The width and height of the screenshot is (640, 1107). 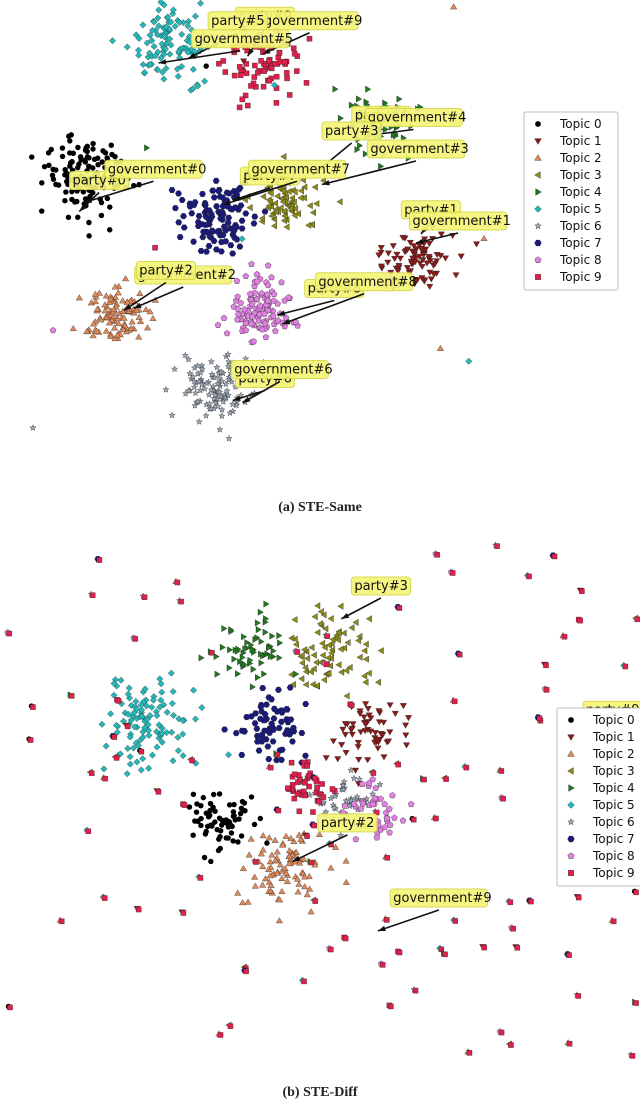 I want to click on annotation-arrowhead, so click(x=226, y=202).